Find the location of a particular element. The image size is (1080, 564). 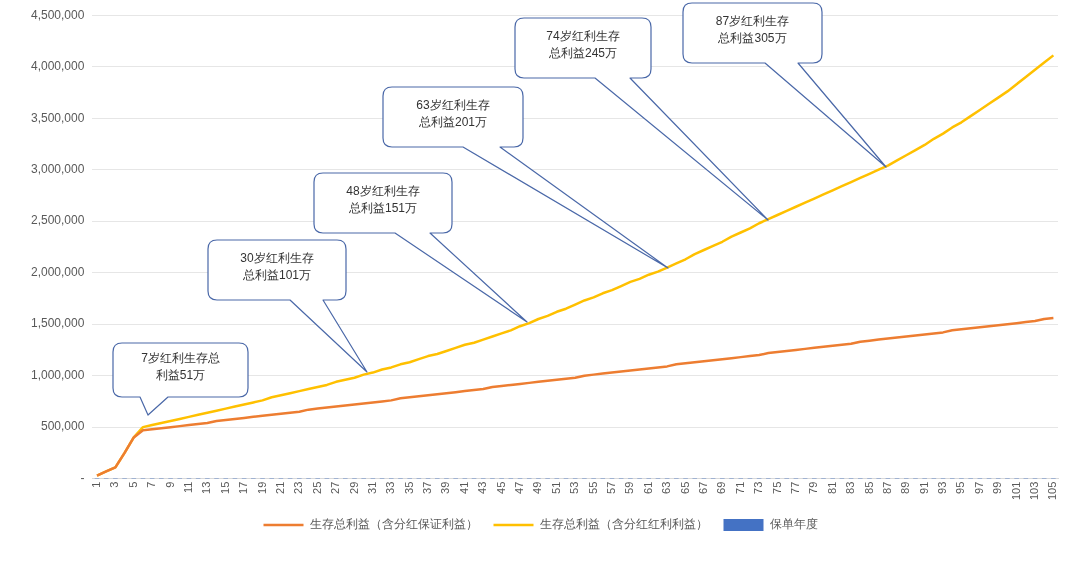

x-tick-label: 97 is located at coordinates (978, 487).